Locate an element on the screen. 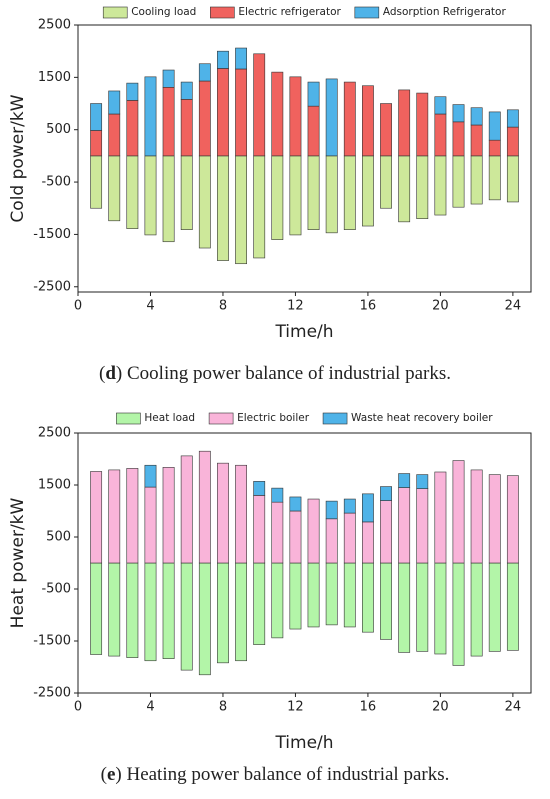 Image resolution: width=550 pixels, height=799 pixels. x-axis-label: Time/h is located at coordinates (303, 743).